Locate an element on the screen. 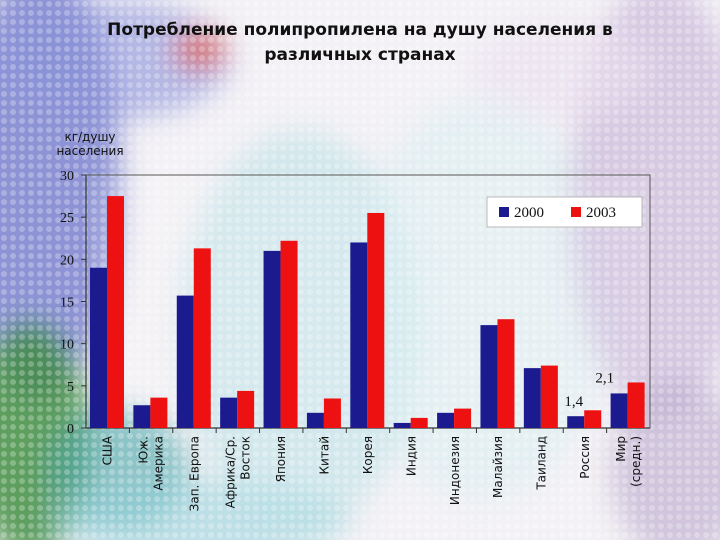  y-tick-label: 25 is located at coordinates (67, 218).